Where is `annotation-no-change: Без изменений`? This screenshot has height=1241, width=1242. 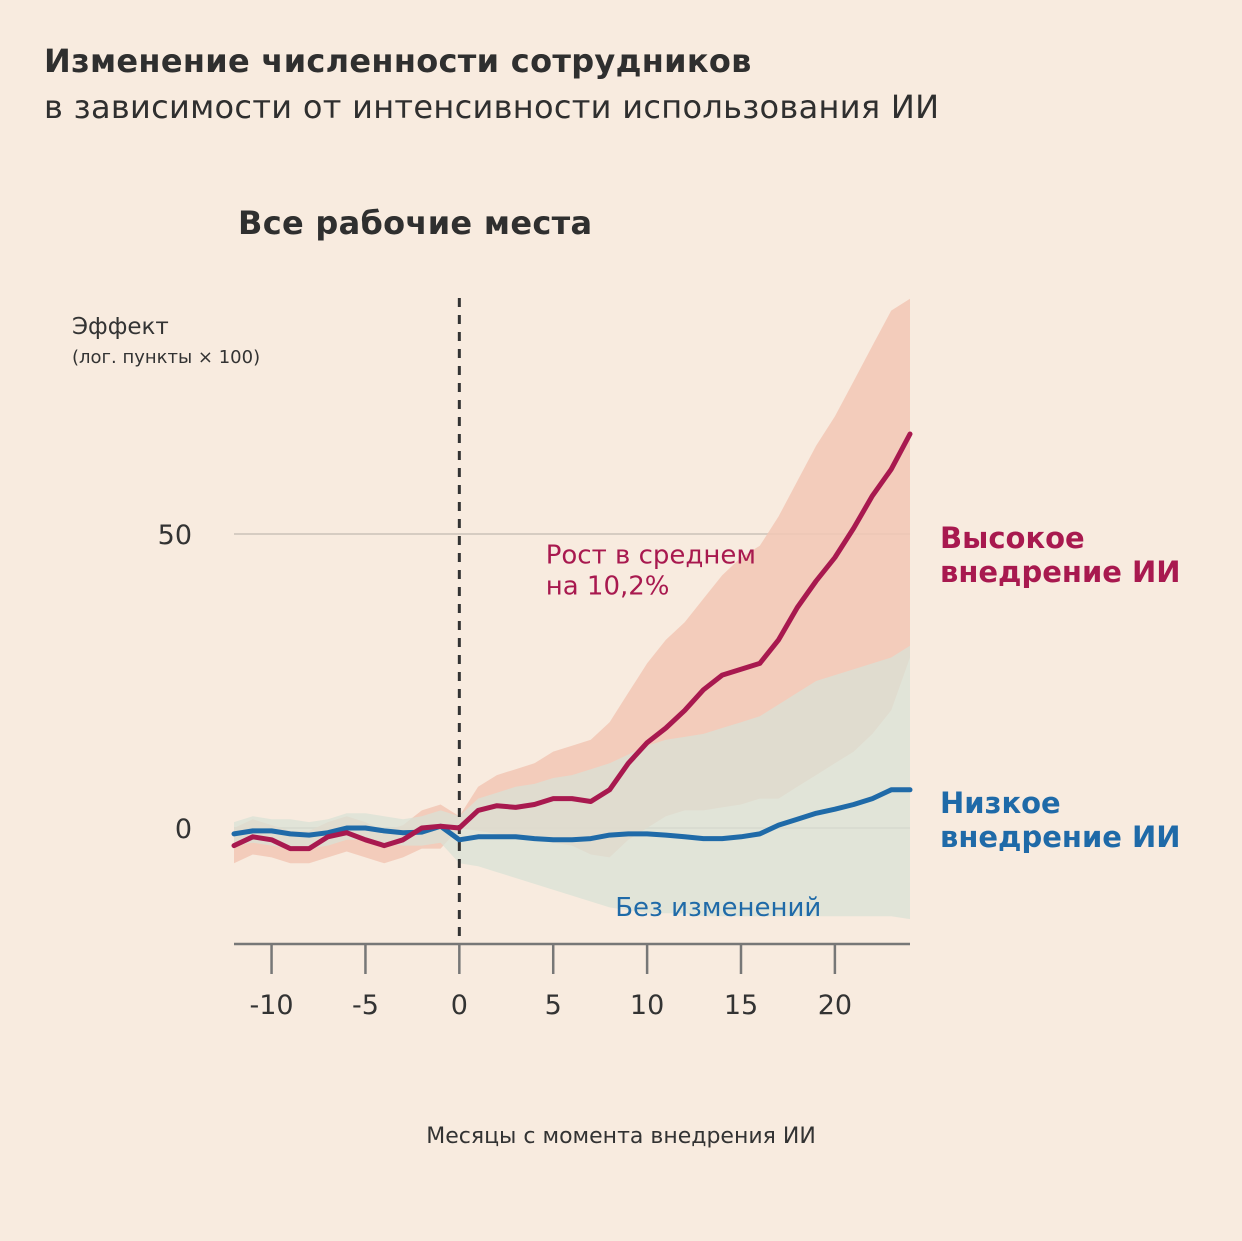 annotation-no-change: Без изменений is located at coordinates (718, 908).